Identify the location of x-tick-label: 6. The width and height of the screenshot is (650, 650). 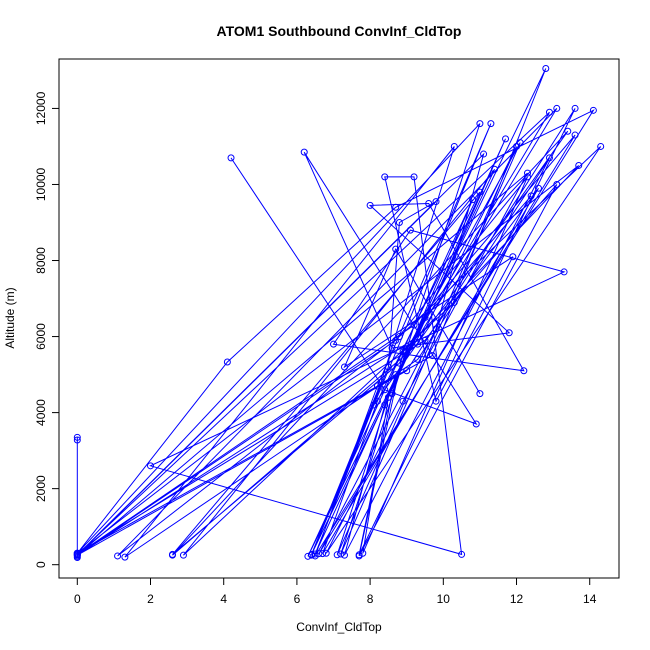
(297, 599).